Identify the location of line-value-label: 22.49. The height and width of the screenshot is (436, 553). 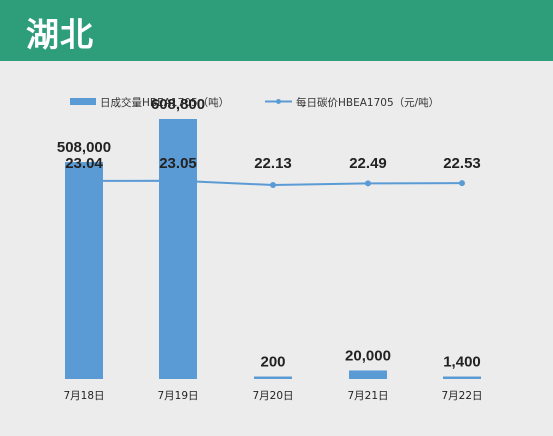
(368, 163).